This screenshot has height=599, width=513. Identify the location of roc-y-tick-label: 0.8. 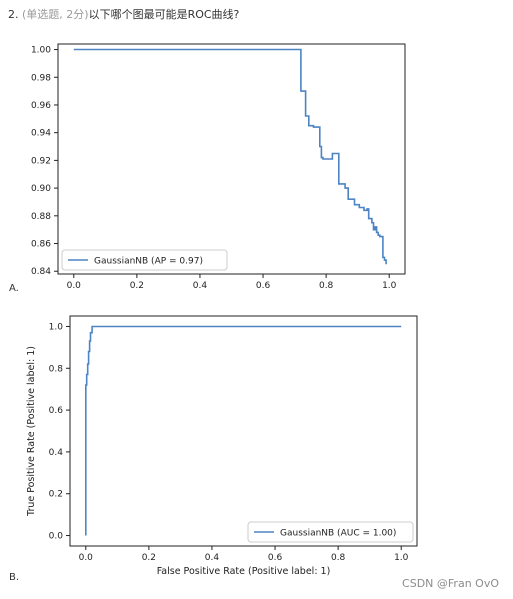
(56, 369).